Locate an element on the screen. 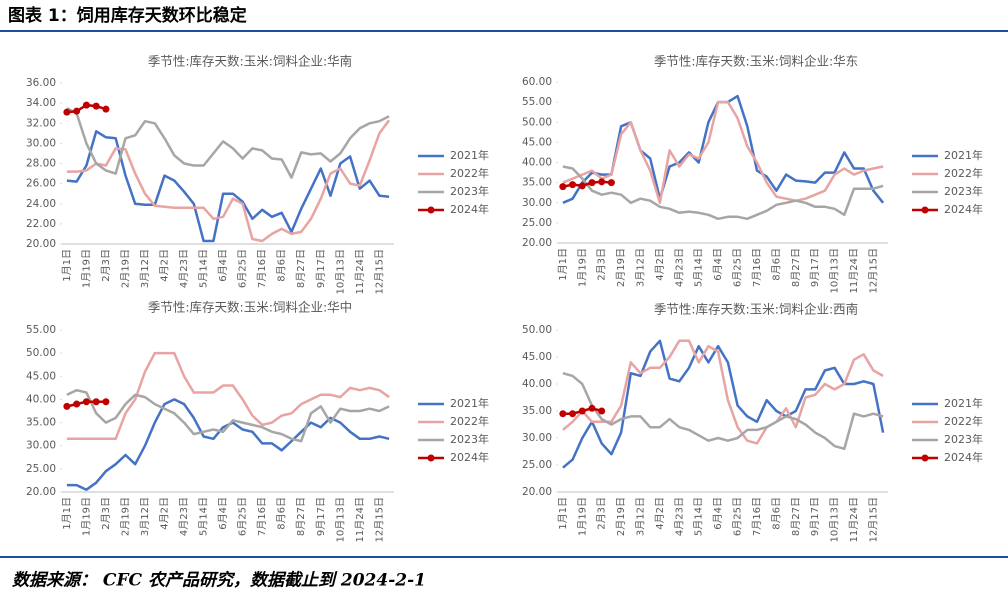 The image size is (1008, 600). chart-title: 季节性:库存天数:玉米:饲料企业:西南 is located at coordinates (756, 309).